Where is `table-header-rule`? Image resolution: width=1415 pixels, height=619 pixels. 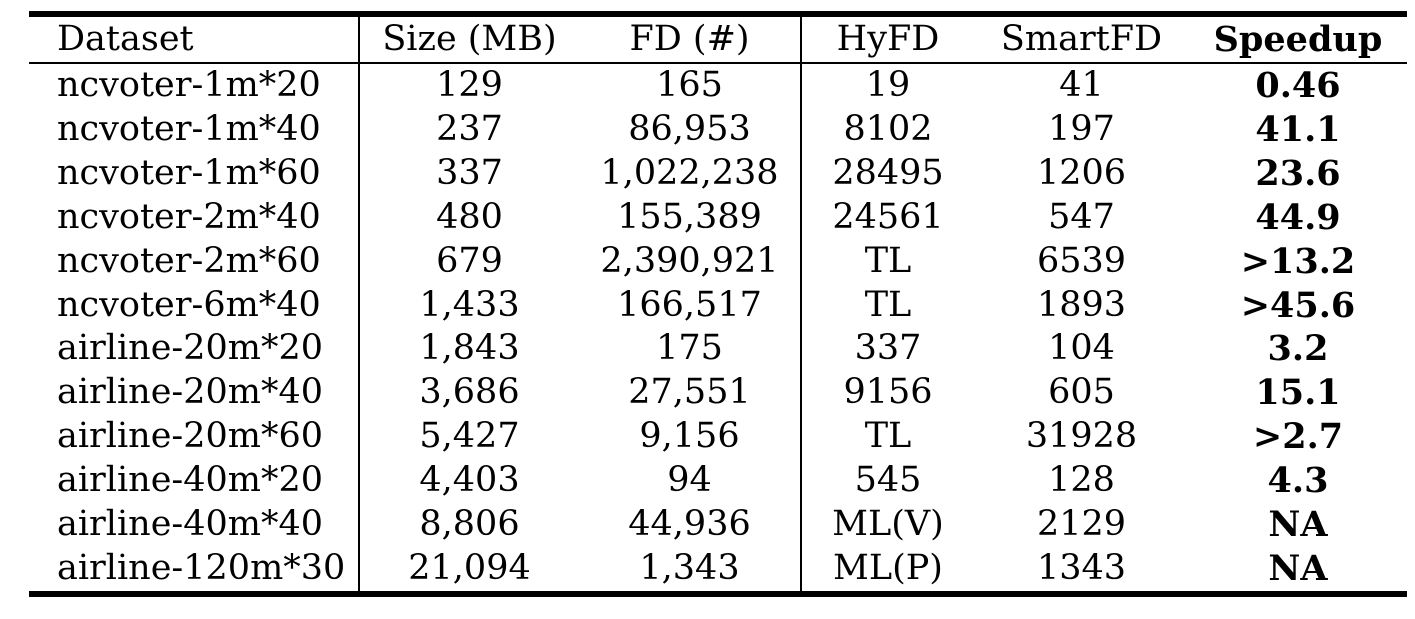 table-header-rule is located at coordinates (718, 63).